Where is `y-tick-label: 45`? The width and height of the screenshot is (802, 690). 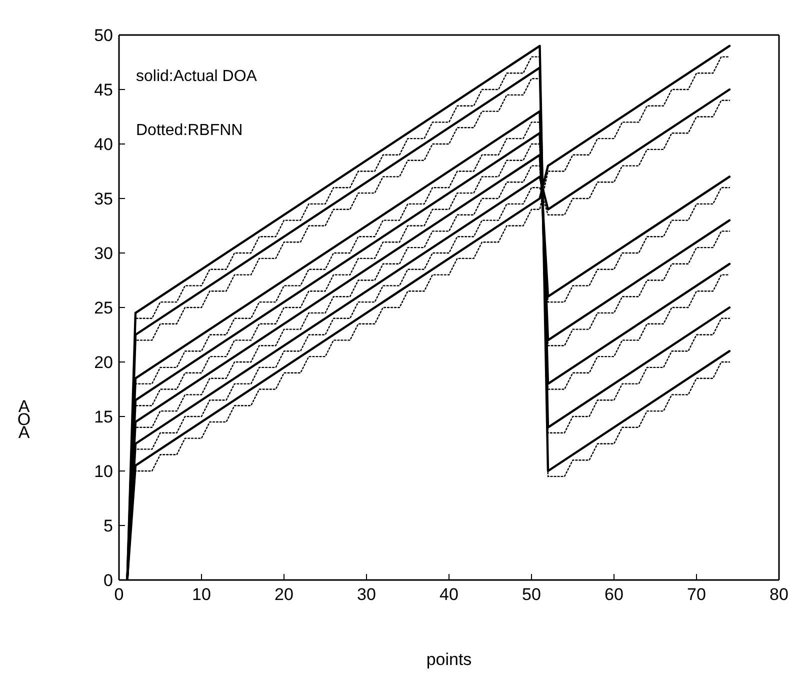 y-tick-label: 45 is located at coordinates (103, 90).